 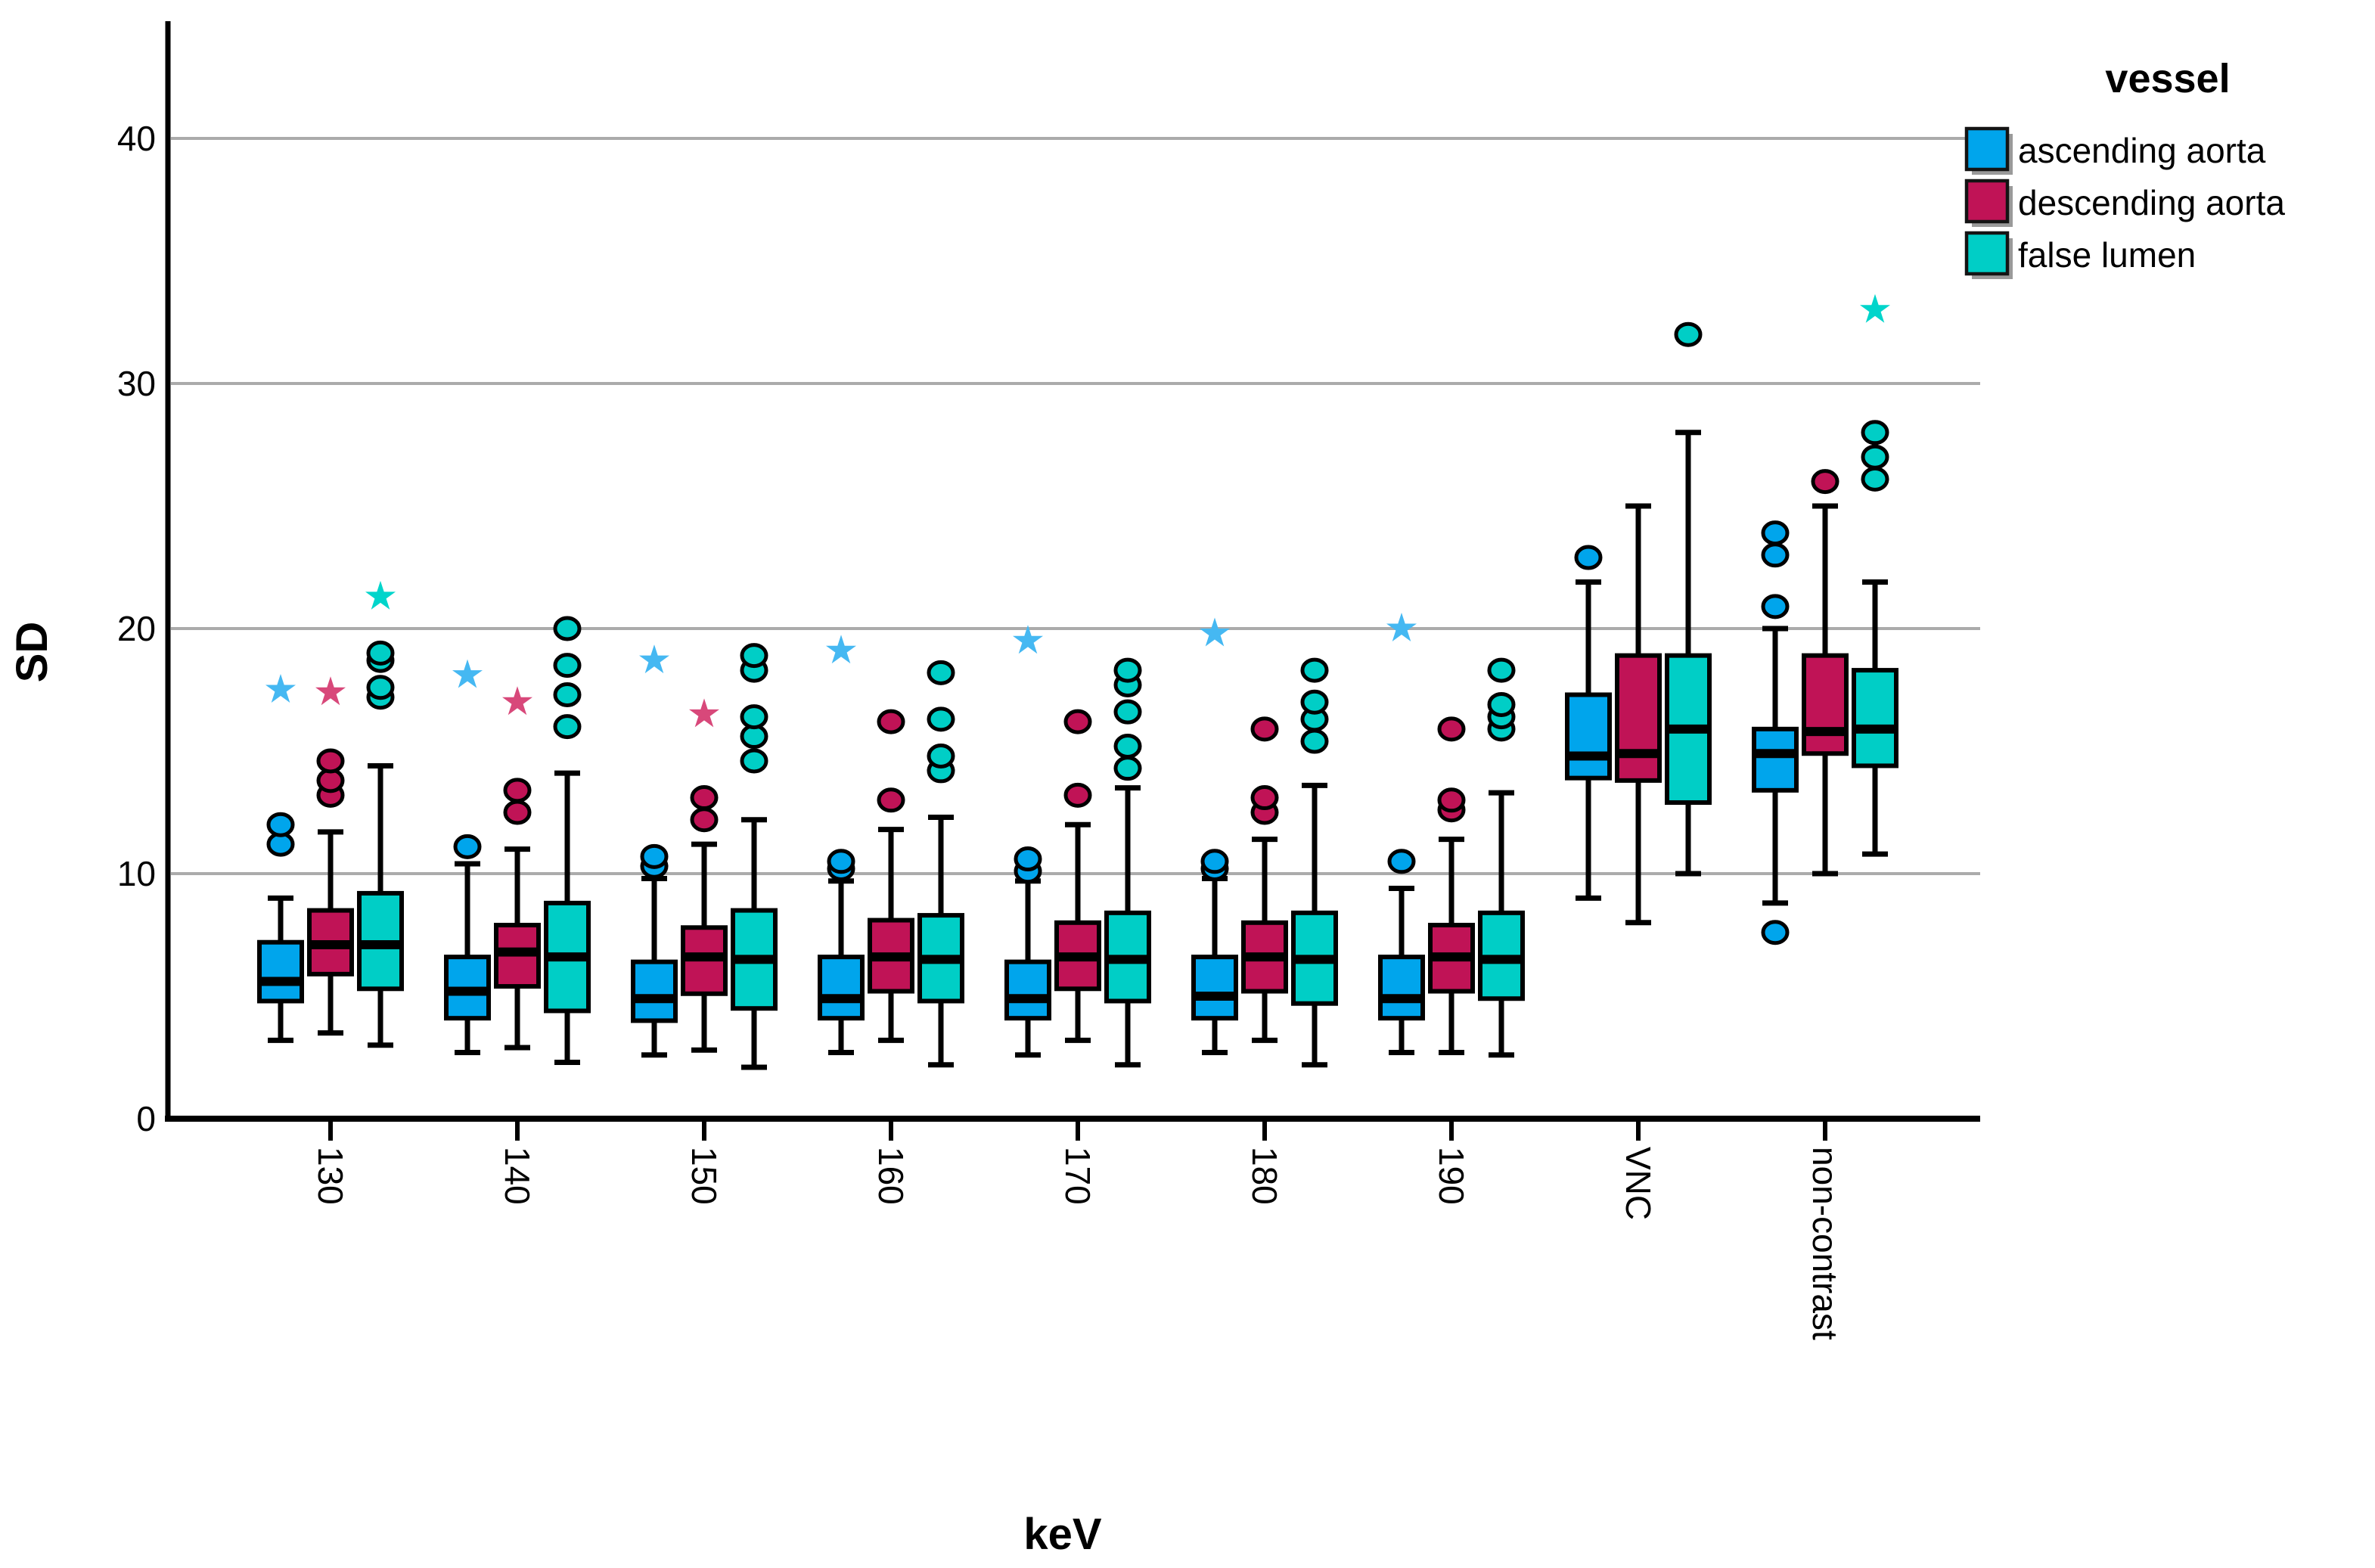 I want to click on legend-item-label: descending aorta, so click(x=2151, y=202).